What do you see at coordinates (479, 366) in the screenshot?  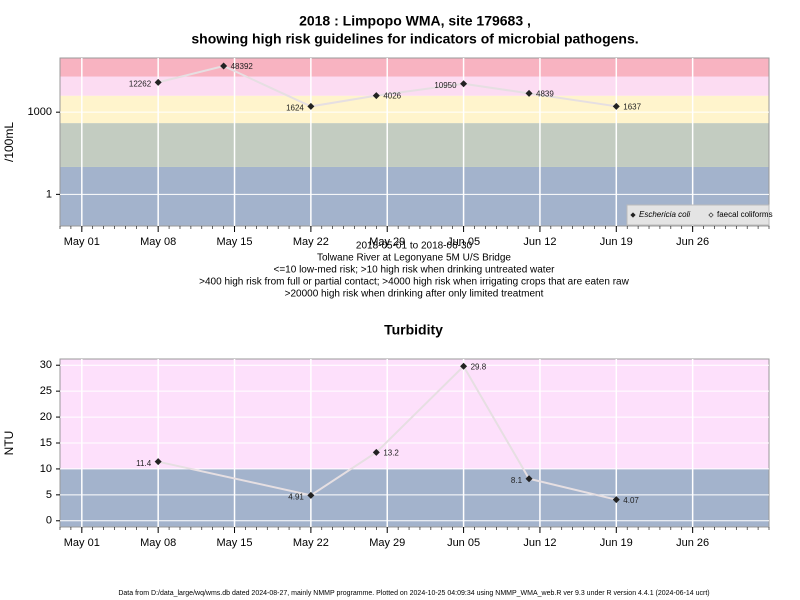 I see `data-label: 29.8` at bounding box center [479, 366].